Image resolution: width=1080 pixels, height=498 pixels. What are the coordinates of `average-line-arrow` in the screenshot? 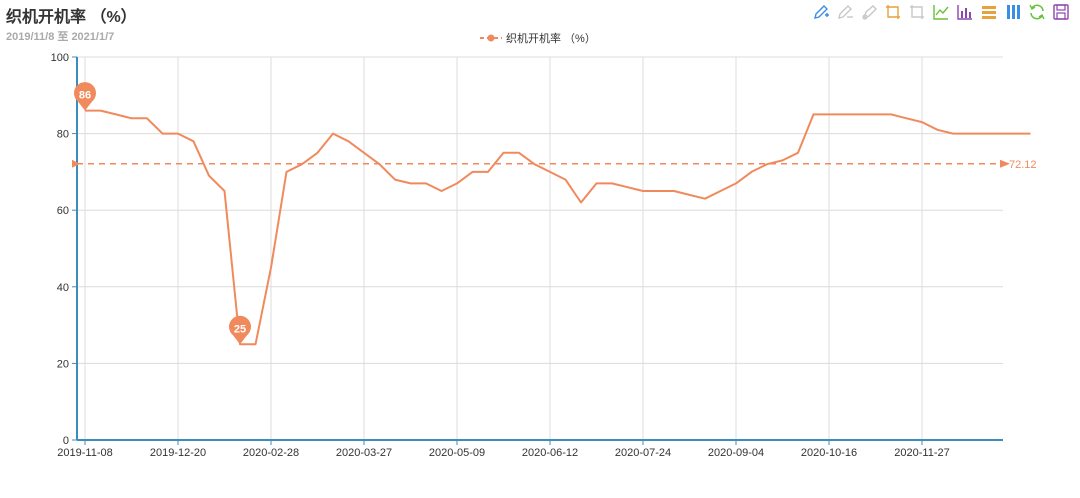 It's located at (1005, 163).